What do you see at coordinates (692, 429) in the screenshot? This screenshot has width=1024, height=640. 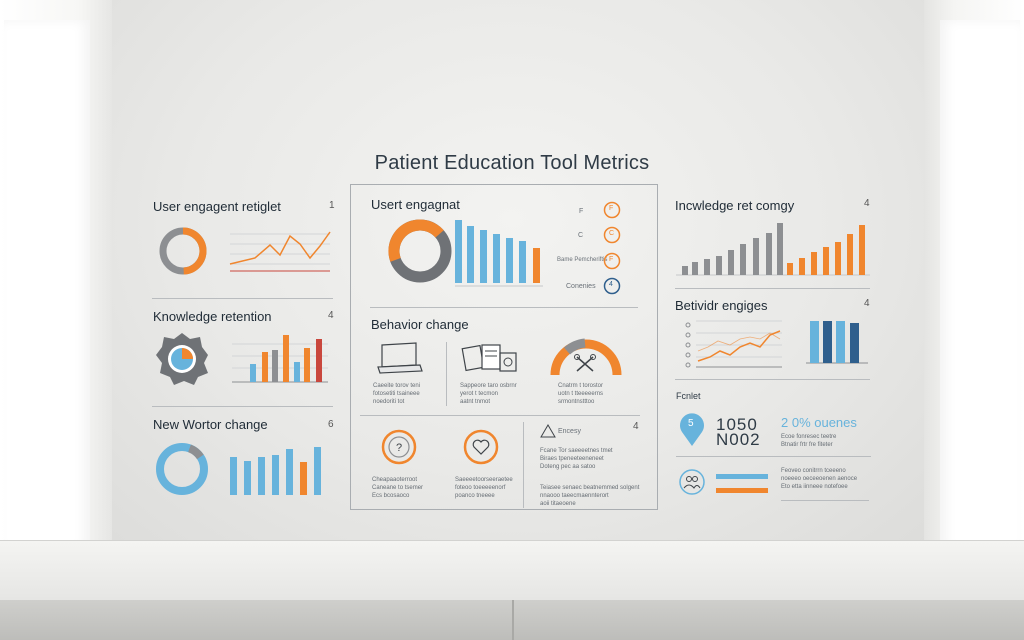 I see `location-pin-icon` at bounding box center [692, 429].